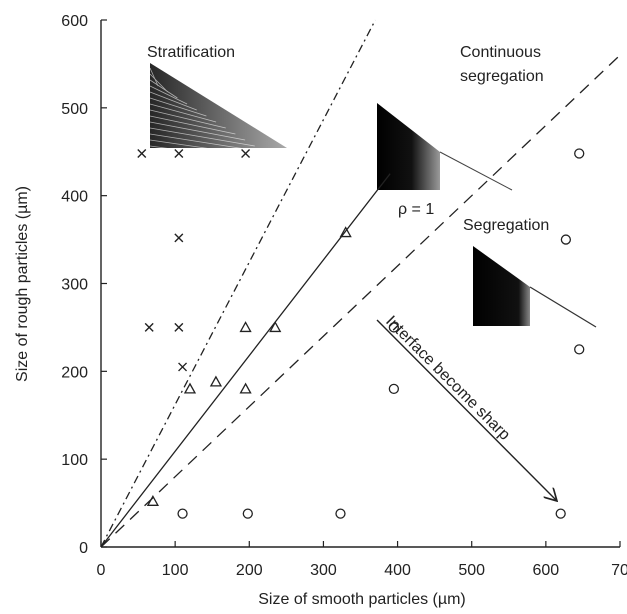  Describe the element at coordinates (447, 378) in the screenshot. I see `annotation-interface: Interface become sharp` at that location.